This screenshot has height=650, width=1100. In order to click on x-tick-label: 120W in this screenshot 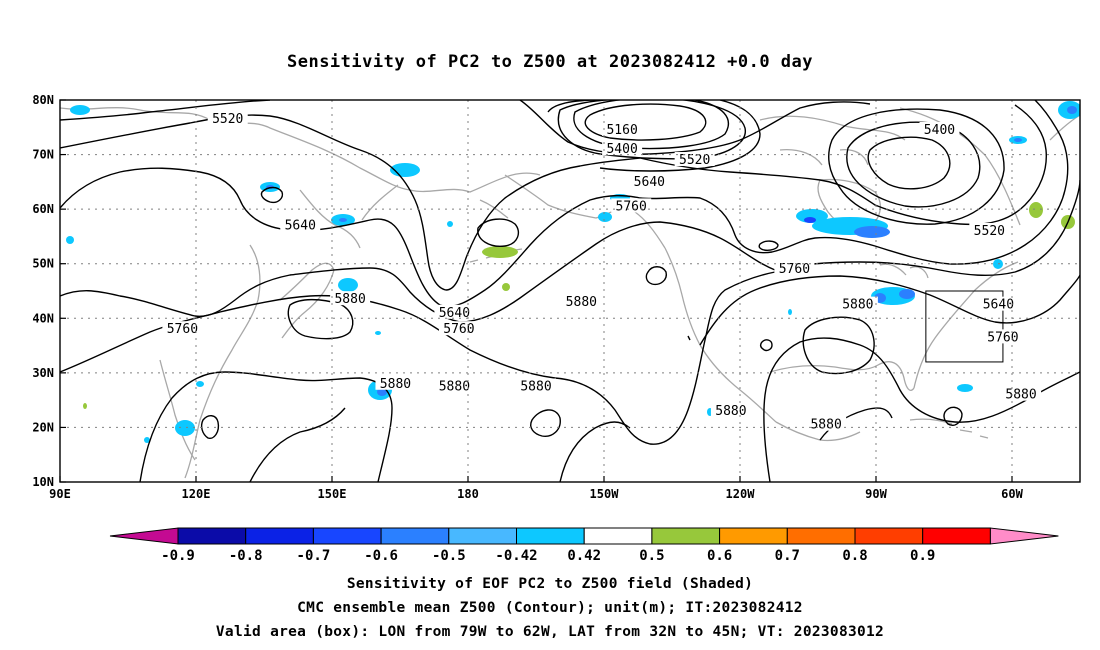, I will do `click(741, 494)`.